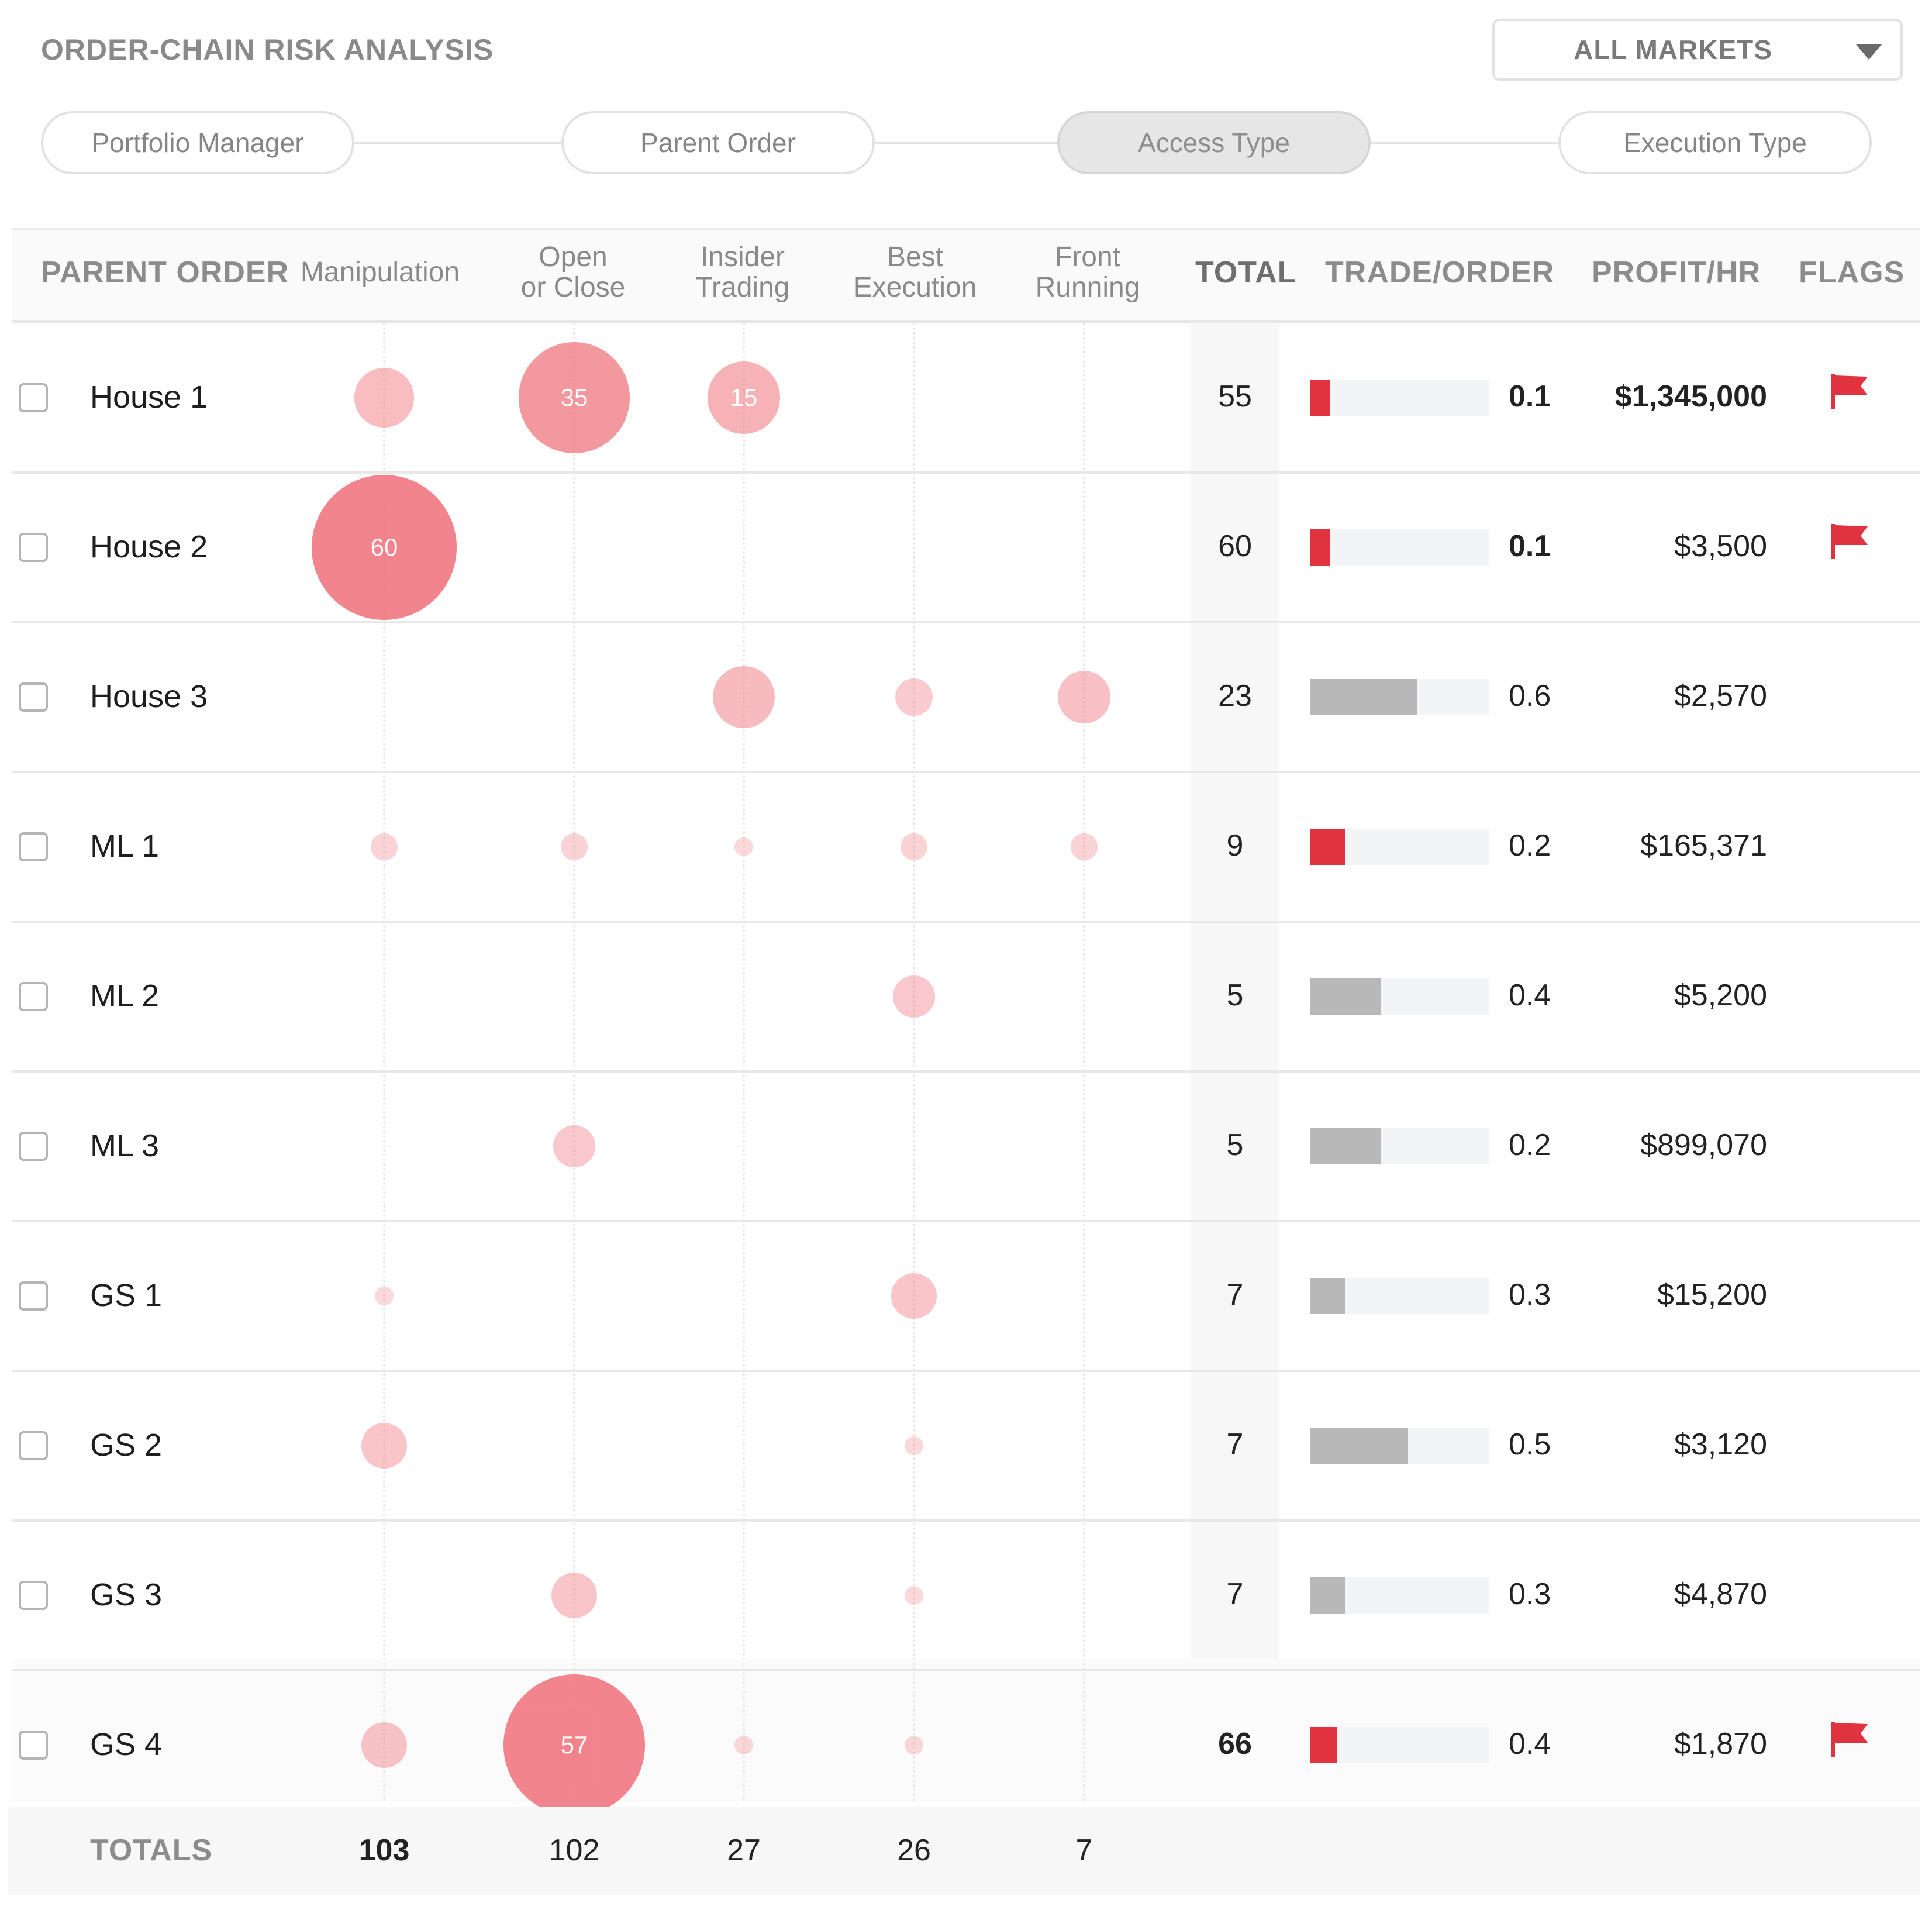 This screenshot has width=1932, height=1920. I want to click on column-total: 103, so click(384, 1850).